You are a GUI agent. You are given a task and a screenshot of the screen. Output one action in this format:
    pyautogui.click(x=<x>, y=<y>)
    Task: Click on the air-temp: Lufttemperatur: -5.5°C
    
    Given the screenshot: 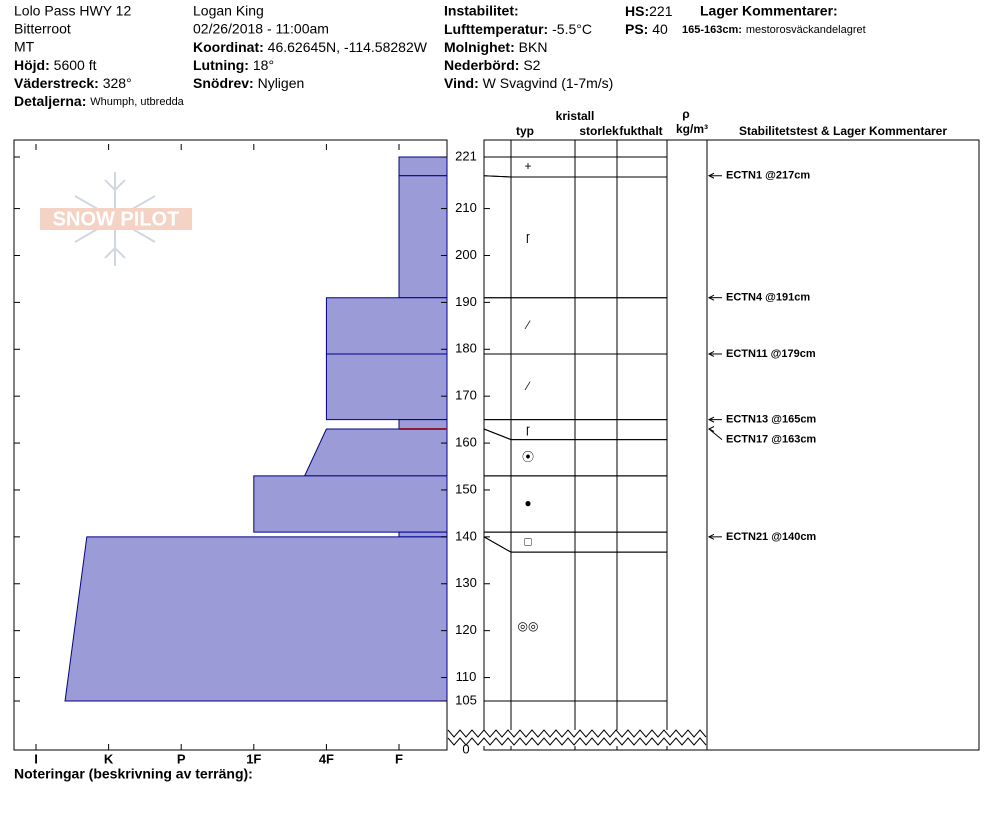 What is the action you would take?
    pyautogui.click(x=518, y=29)
    